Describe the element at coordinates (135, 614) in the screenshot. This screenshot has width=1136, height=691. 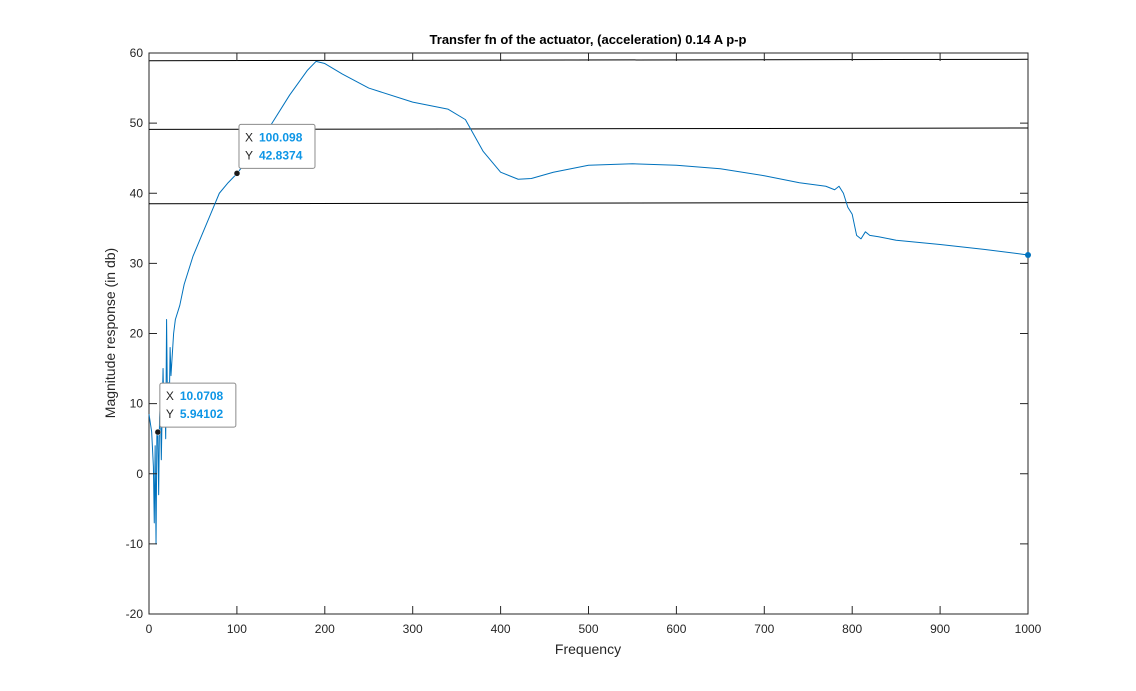
I see `y-tick-label: -20` at that location.